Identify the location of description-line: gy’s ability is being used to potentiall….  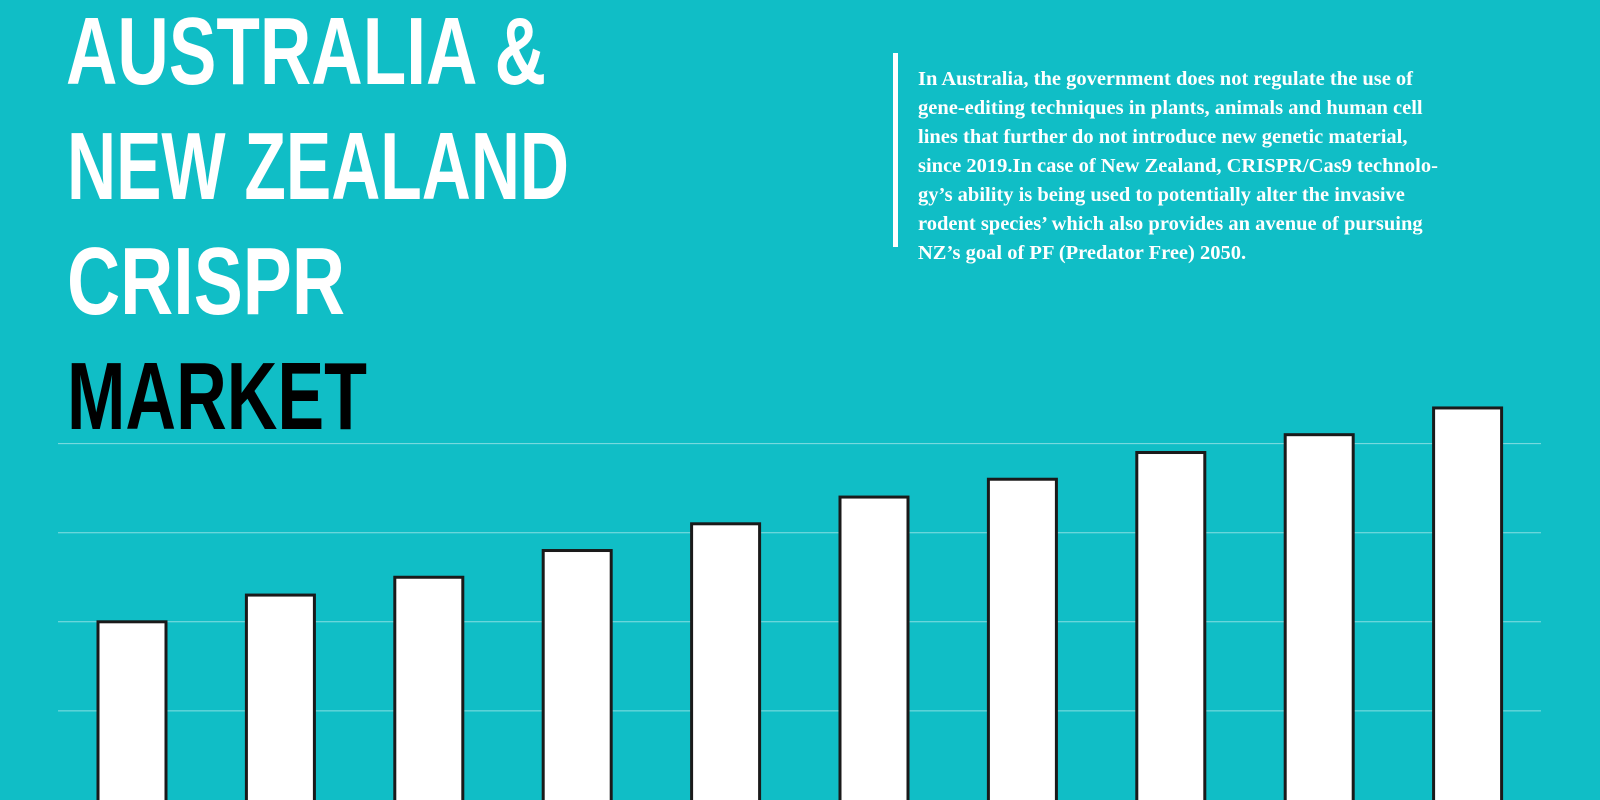
(1161, 195).